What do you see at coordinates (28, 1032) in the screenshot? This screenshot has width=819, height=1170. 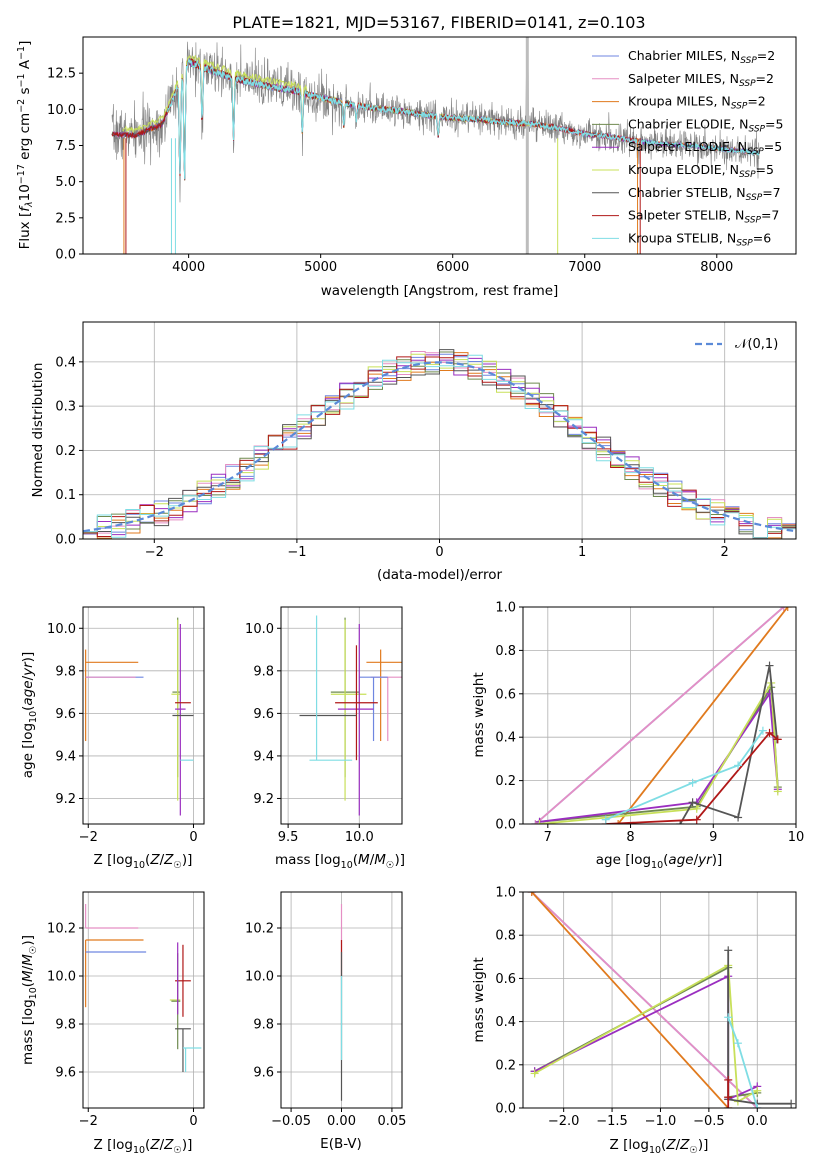 I see `label-part: mass [log` at bounding box center [28, 1032].